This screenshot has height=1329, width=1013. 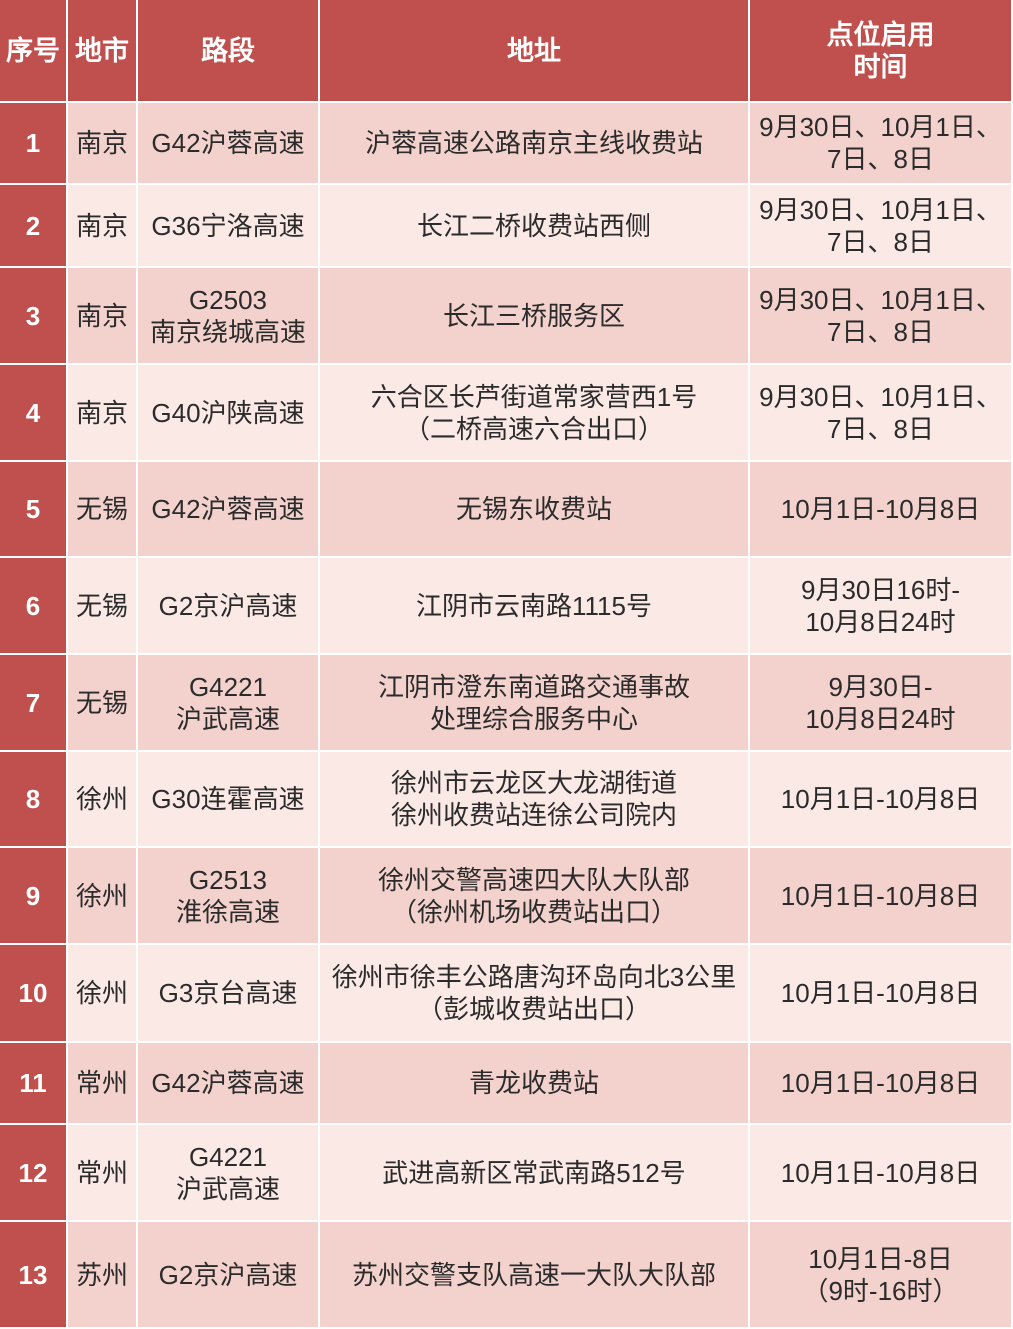 What do you see at coordinates (33, 1083) in the screenshot?
I see `index-cell: 11` at bounding box center [33, 1083].